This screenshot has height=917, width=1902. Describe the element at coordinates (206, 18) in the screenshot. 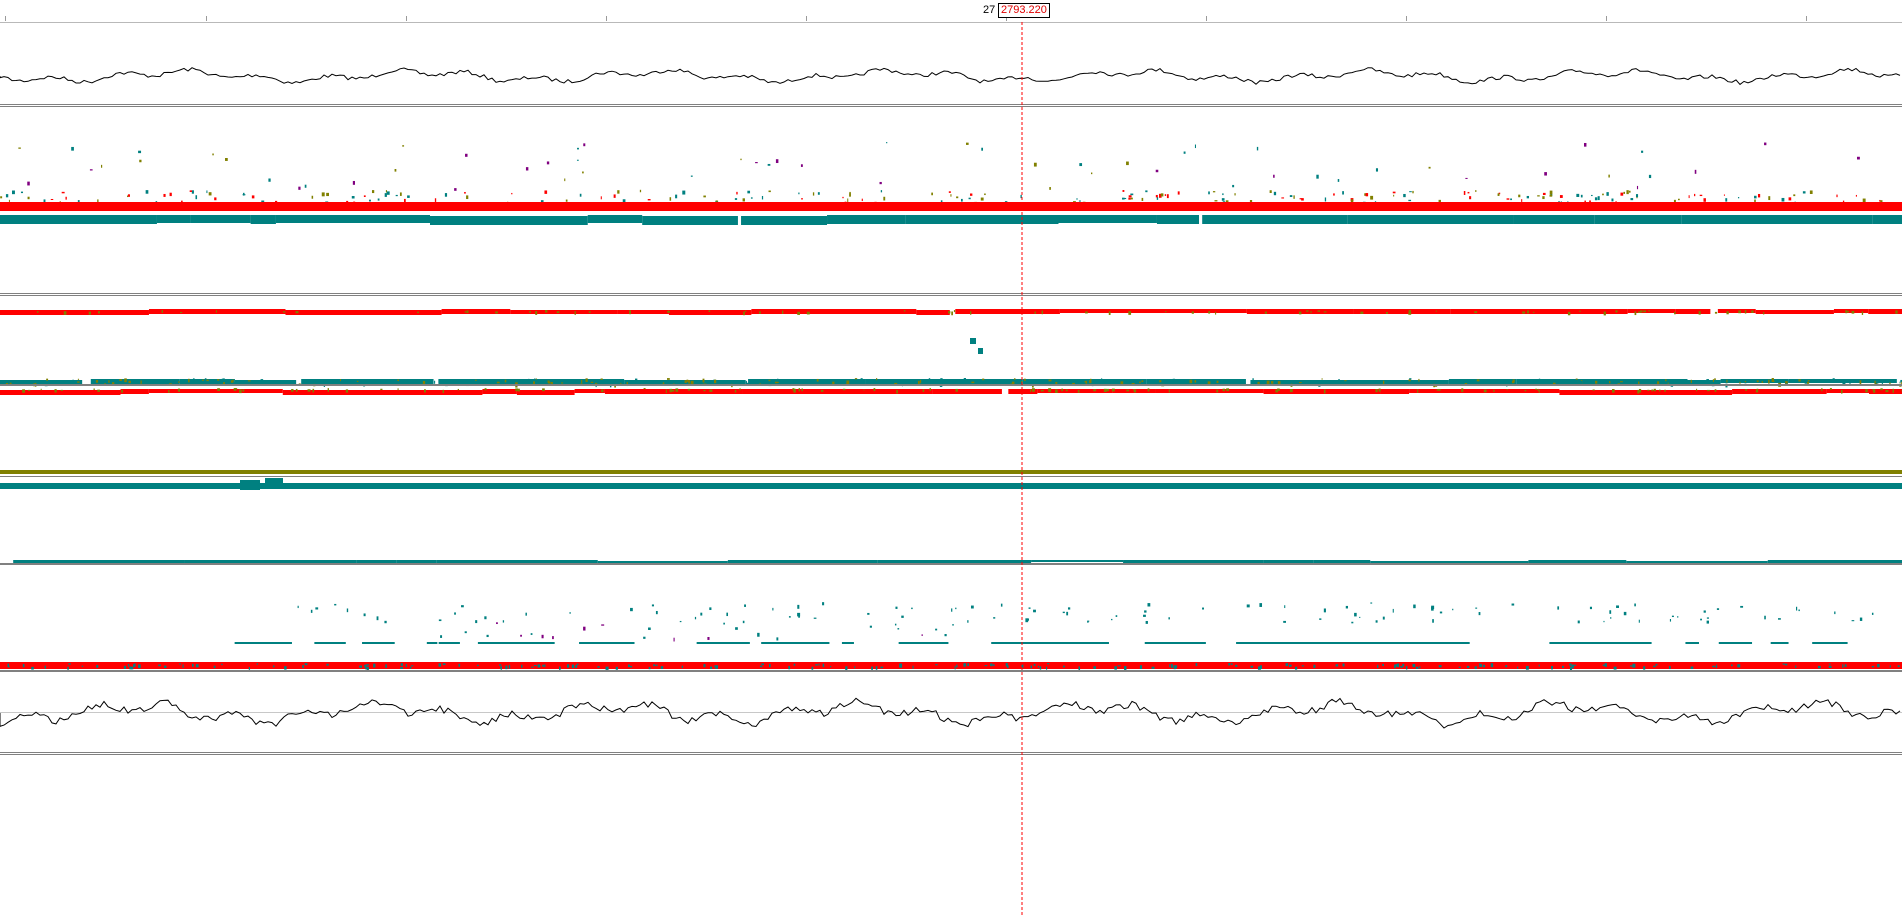

I see `ruler-tick` at that location.